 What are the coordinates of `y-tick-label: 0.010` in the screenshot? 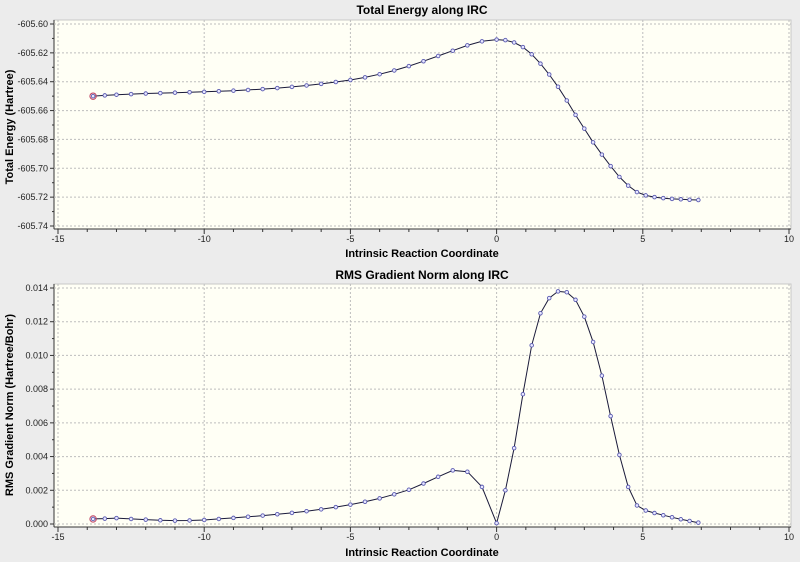 It's located at (36, 355).